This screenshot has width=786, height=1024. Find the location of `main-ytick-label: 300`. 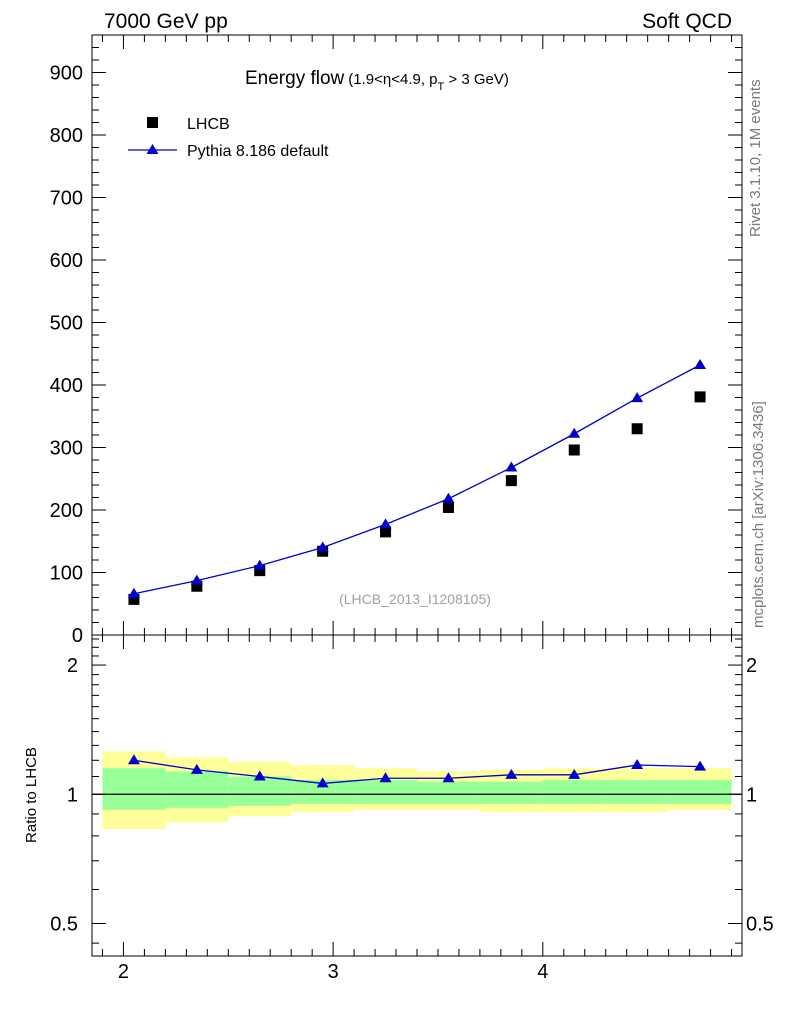

main-ytick-label: 300 is located at coordinates (66, 449).